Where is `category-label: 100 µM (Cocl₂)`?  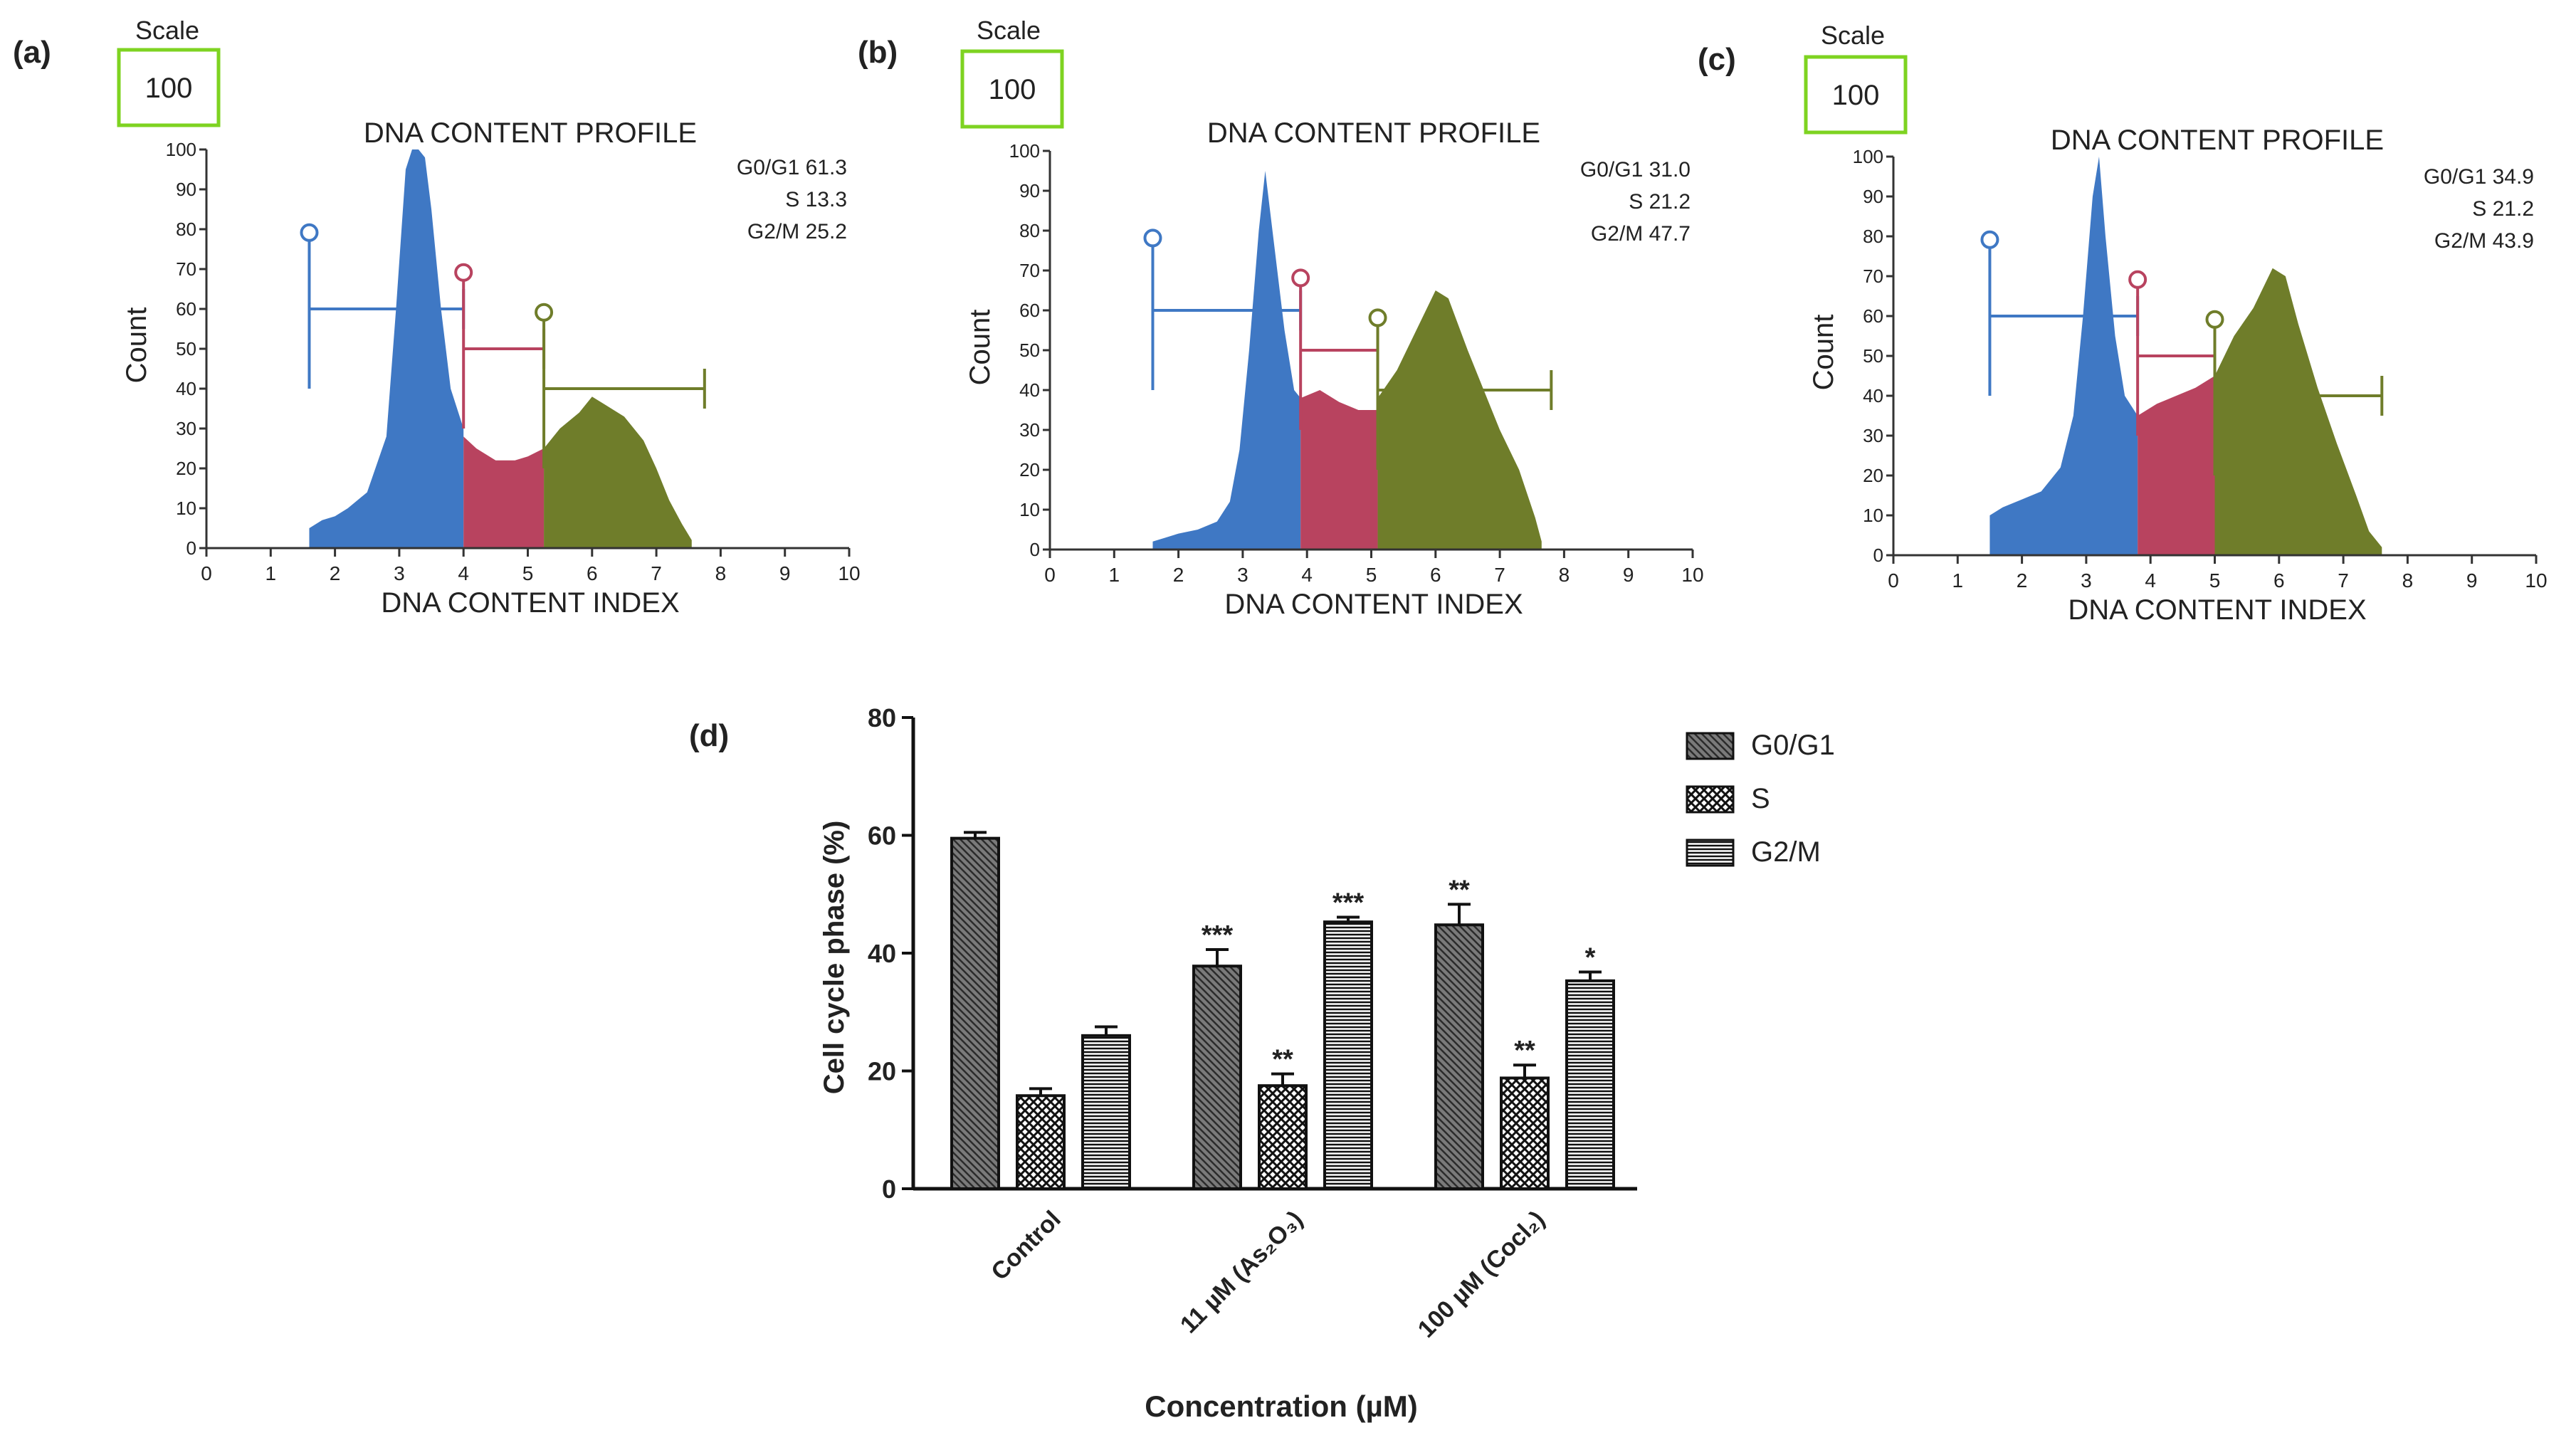
category-label: 100 µM (Cocl₂) is located at coordinates (1482, 1274).